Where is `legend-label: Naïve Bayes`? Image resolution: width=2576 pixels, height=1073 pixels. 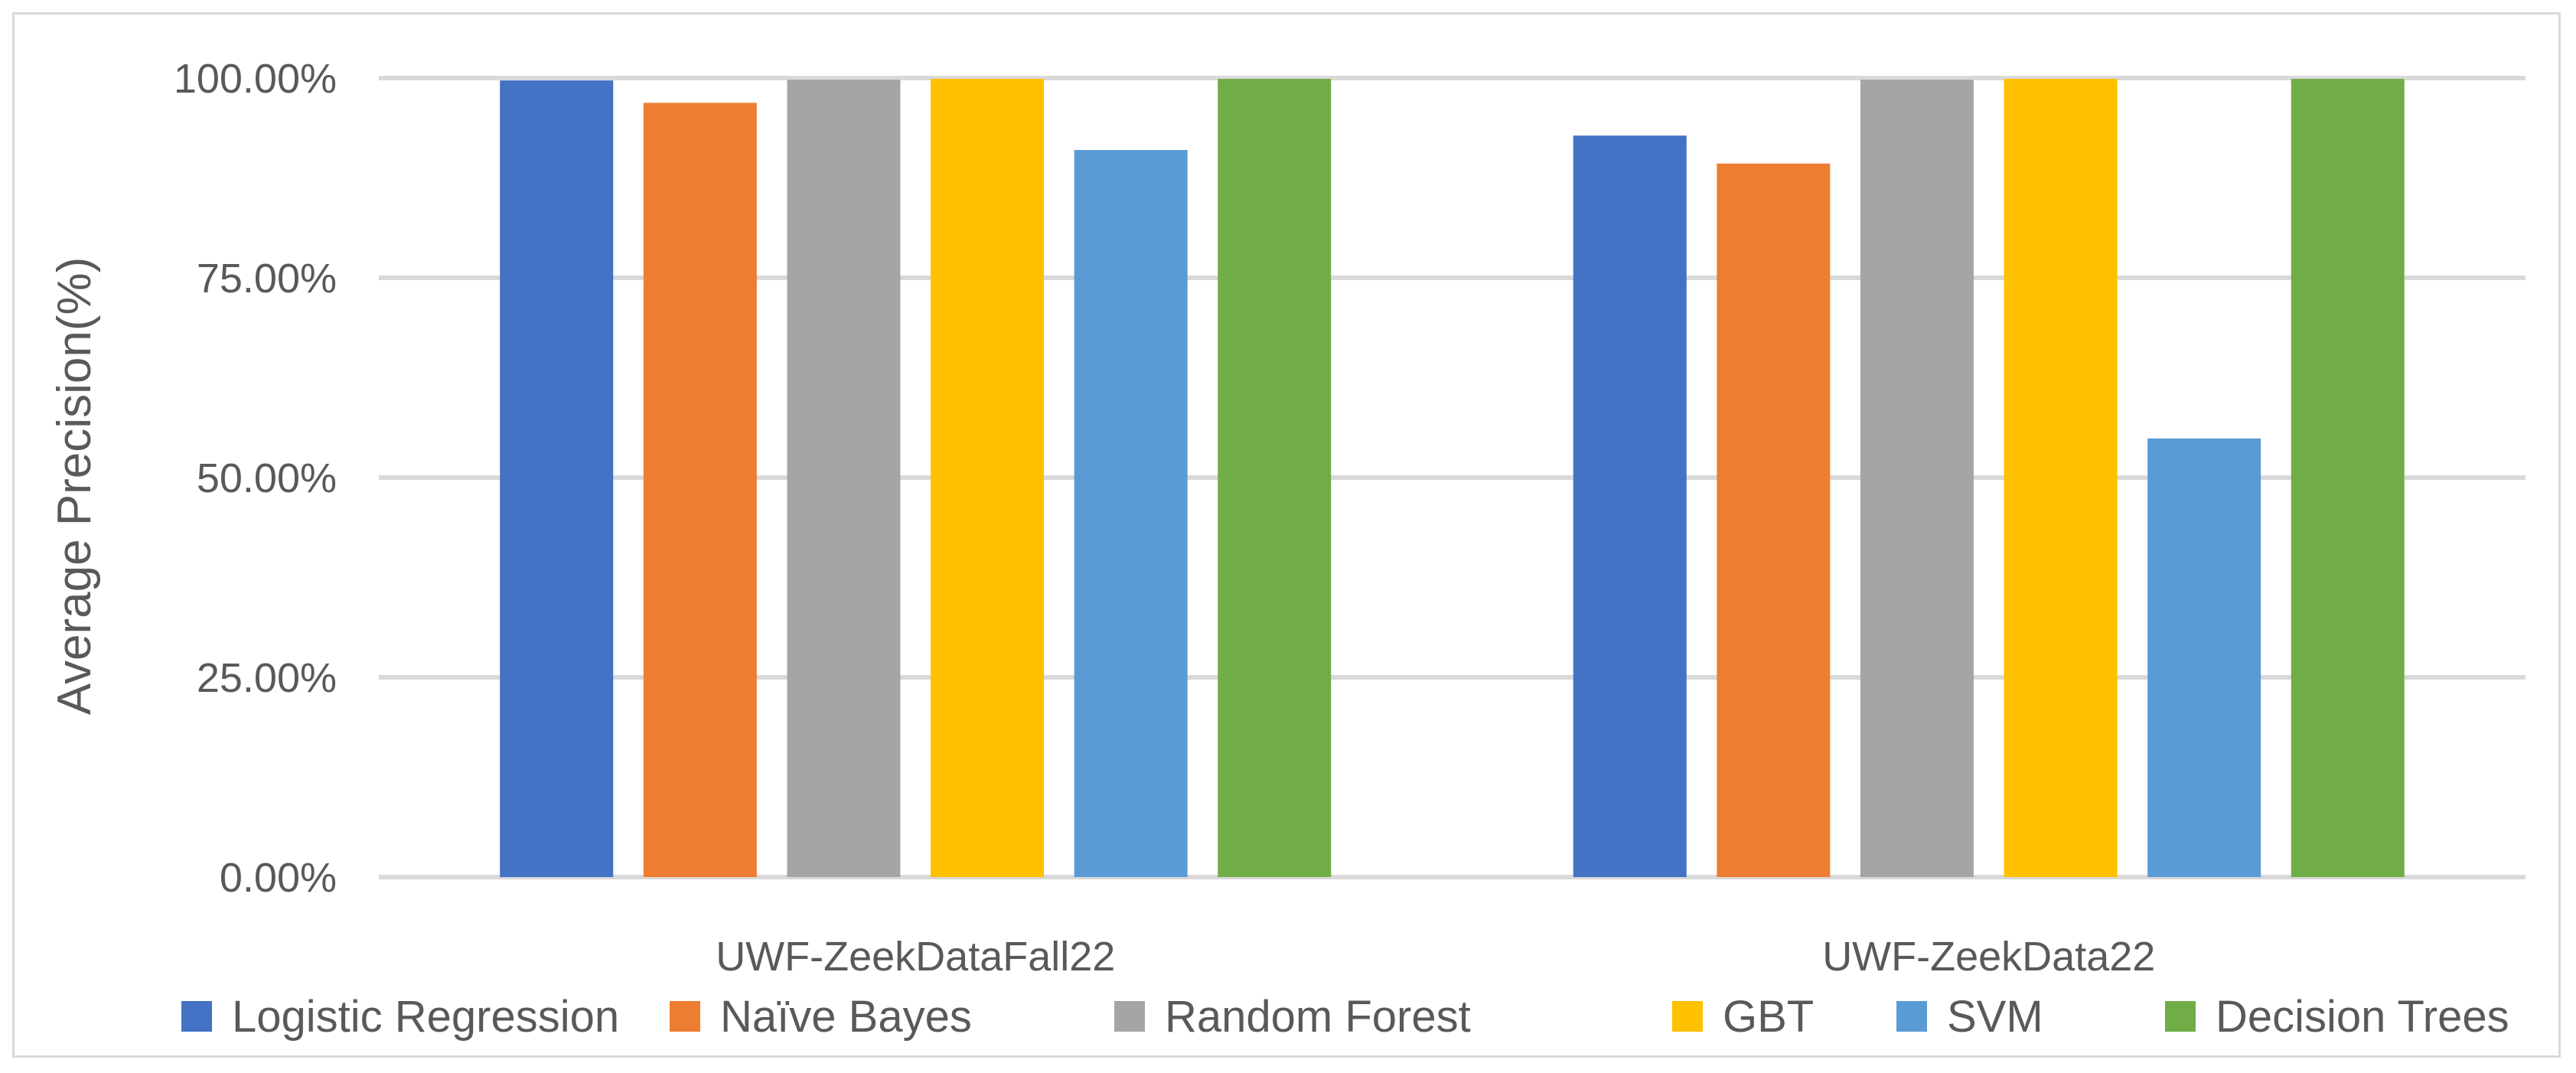
legend-label: Naïve Bayes is located at coordinates (846, 1017).